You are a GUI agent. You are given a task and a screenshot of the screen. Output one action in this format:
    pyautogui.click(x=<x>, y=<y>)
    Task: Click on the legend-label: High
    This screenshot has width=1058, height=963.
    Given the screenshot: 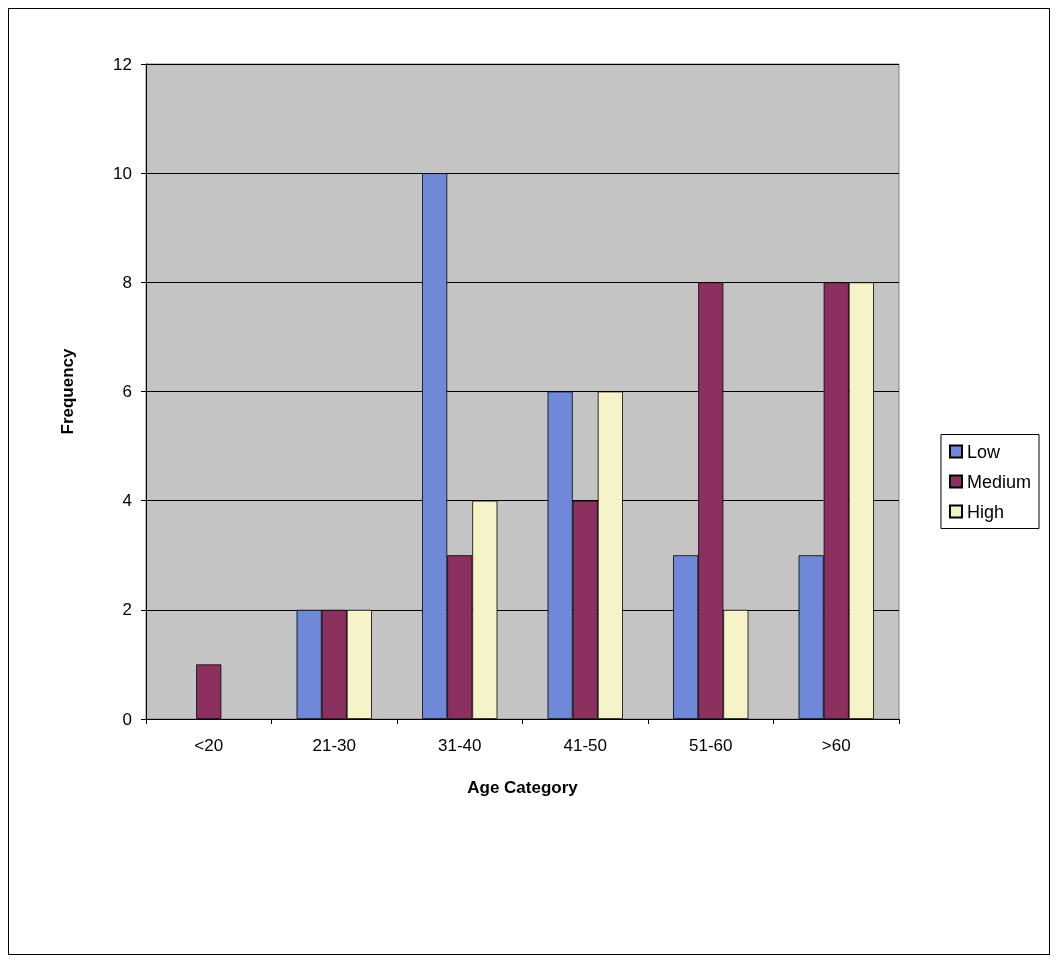 What is the action you would take?
    pyautogui.click(x=985, y=511)
    